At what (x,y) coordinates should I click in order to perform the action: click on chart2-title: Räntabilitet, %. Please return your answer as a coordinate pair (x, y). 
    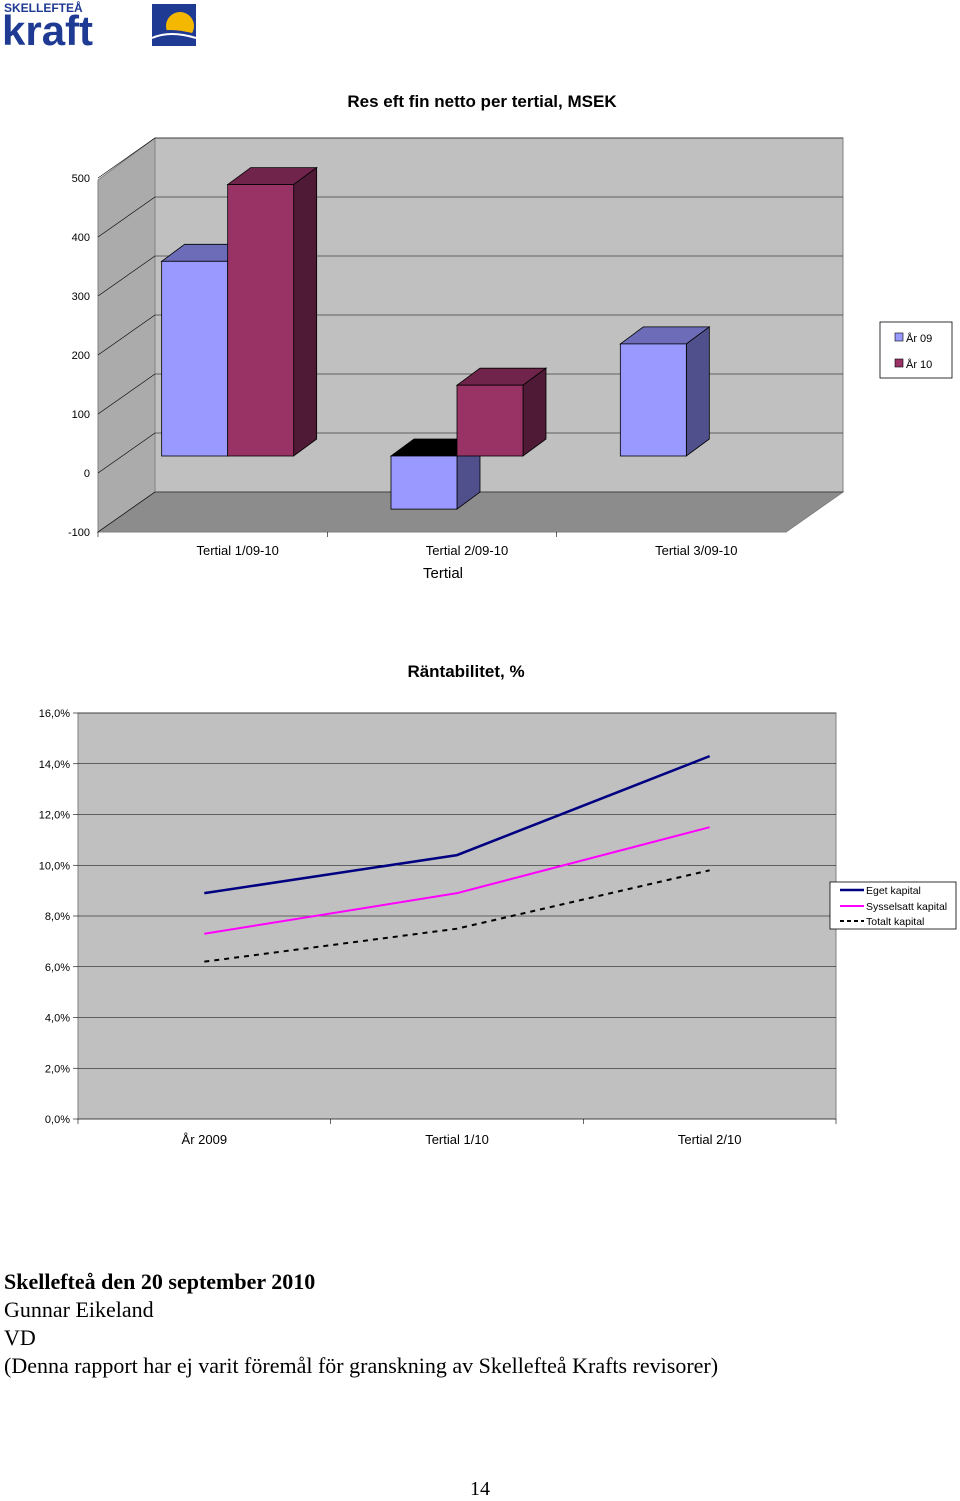
    Looking at the image, I should click on (465, 671).